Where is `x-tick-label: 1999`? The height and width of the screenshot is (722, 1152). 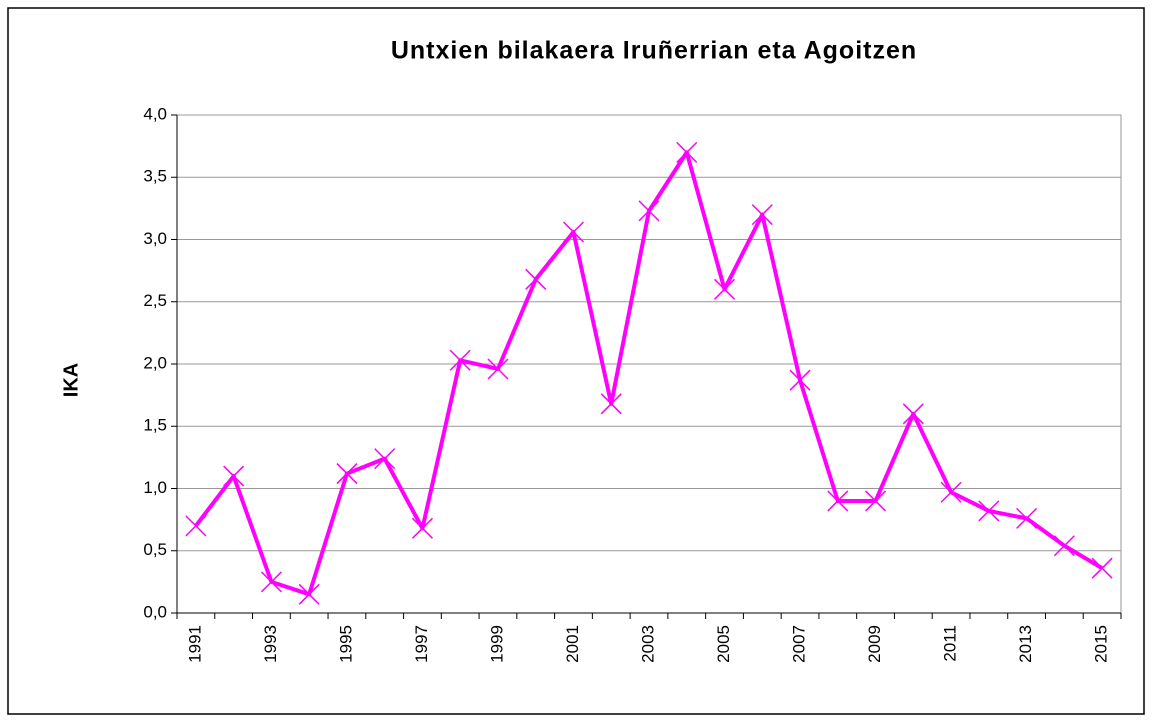
x-tick-label: 1999 is located at coordinates (496, 644).